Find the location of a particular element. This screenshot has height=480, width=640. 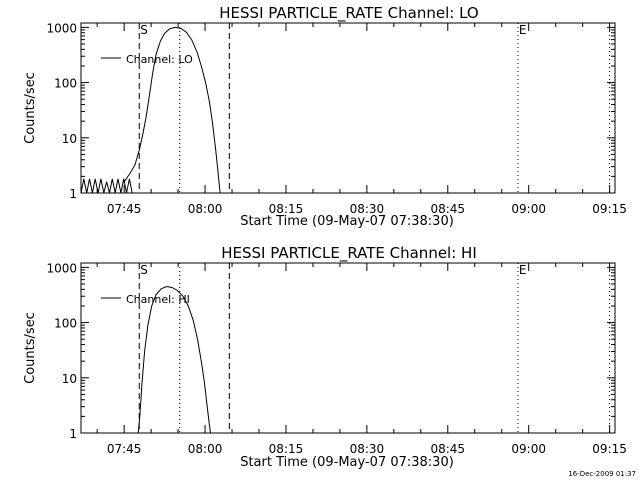

legend-label: Channel: HI is located at coordinates (158, 299).